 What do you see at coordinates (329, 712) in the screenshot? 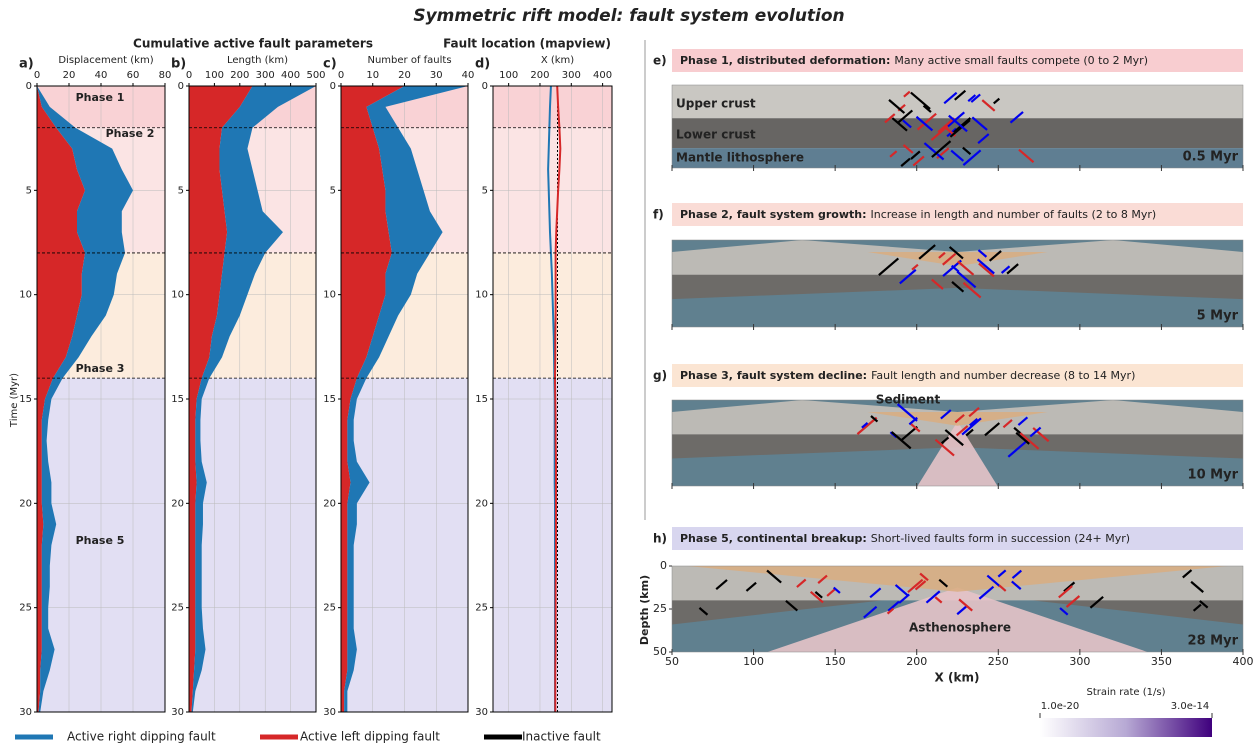
I see `y-tick-label: 30` at bounding box center [329, 712].